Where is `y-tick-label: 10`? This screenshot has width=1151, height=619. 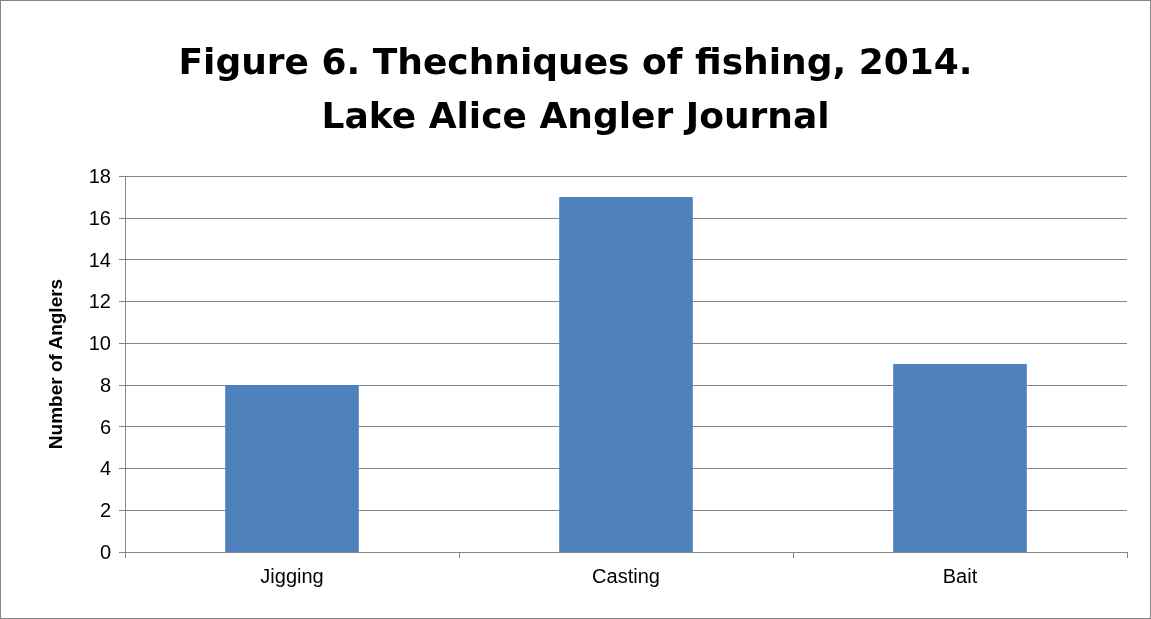
y-tick-label: 10 is located at coordinates (99, 343).